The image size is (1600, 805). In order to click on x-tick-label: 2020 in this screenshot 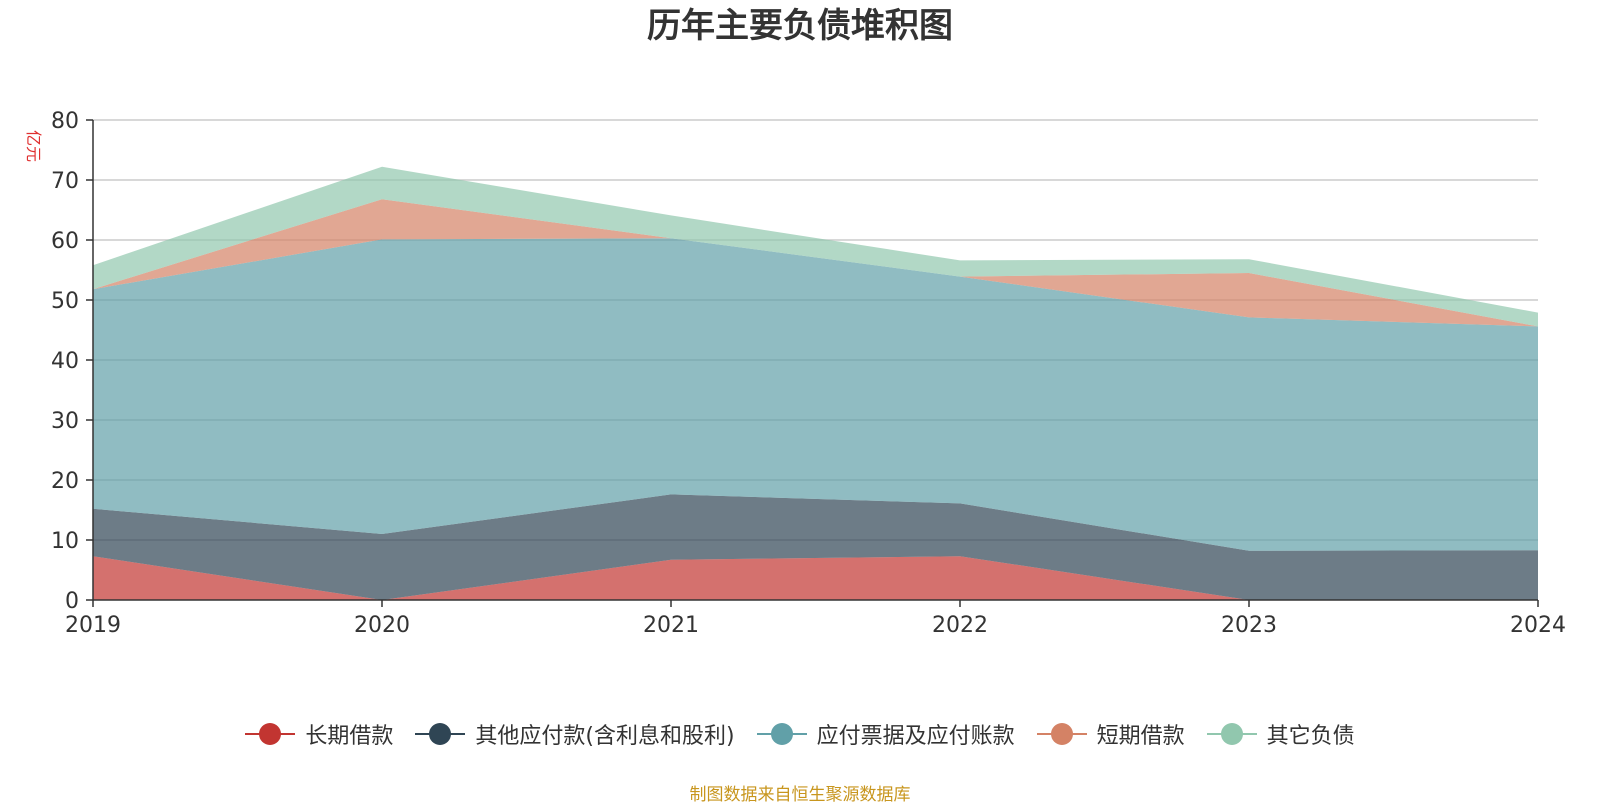, I will do `click(382, 625)`.